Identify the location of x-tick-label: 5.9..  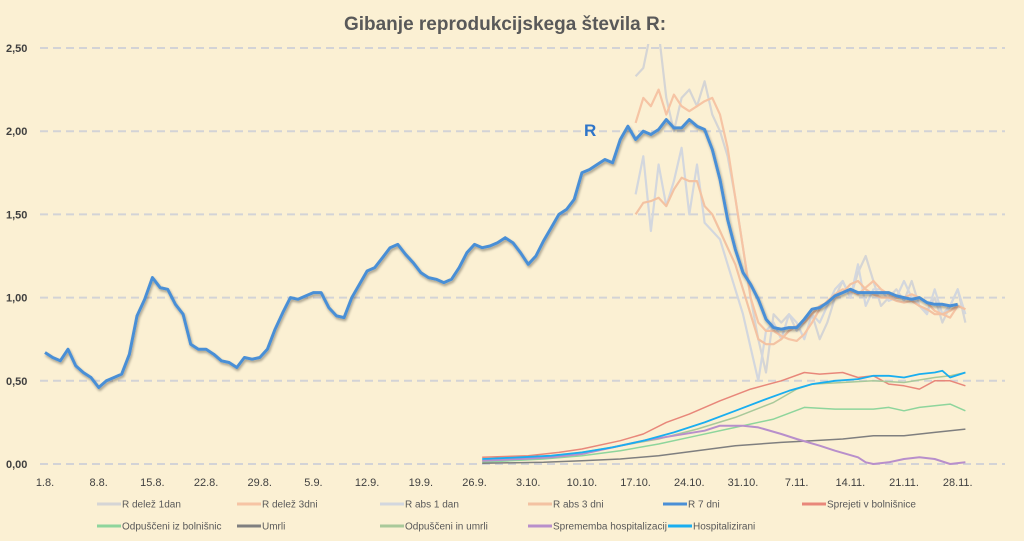
(313, 483).